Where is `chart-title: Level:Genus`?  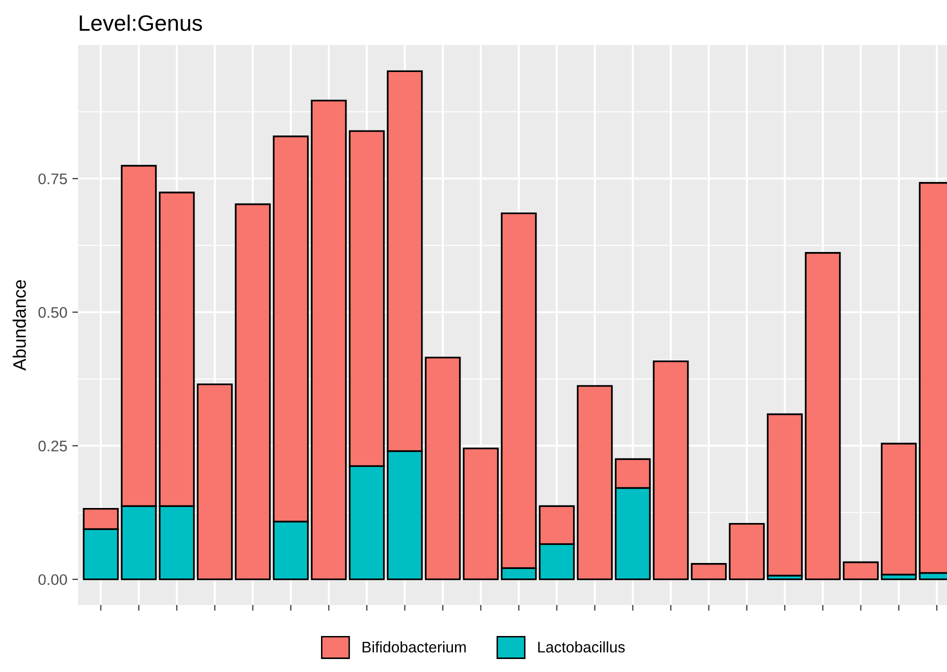
chart-title: Level:Genus is located at coordinates (141, 22).